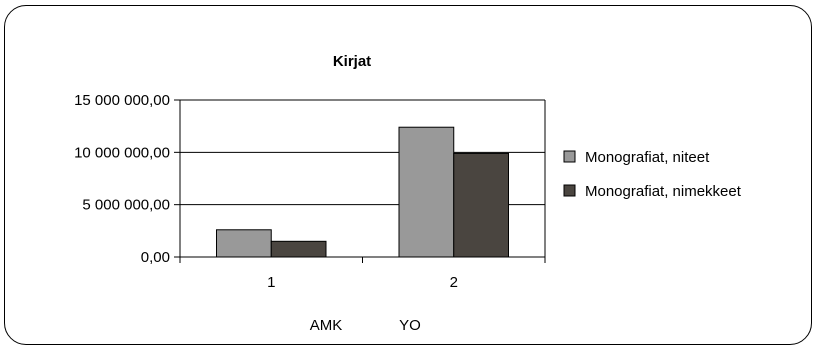  Describe the element at coordinates (663, 191) in the screenshot. I see `legend-label: Monografiat, nimekkeet` at that location.